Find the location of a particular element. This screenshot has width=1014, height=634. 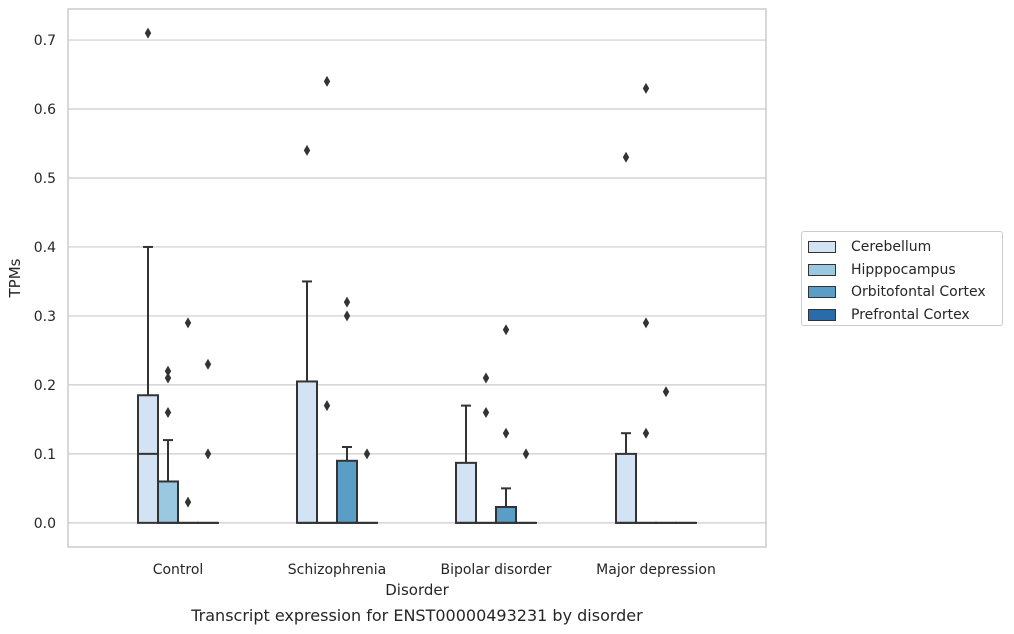

y-tick-label: 0.3 is located at coordinates (45, 317).